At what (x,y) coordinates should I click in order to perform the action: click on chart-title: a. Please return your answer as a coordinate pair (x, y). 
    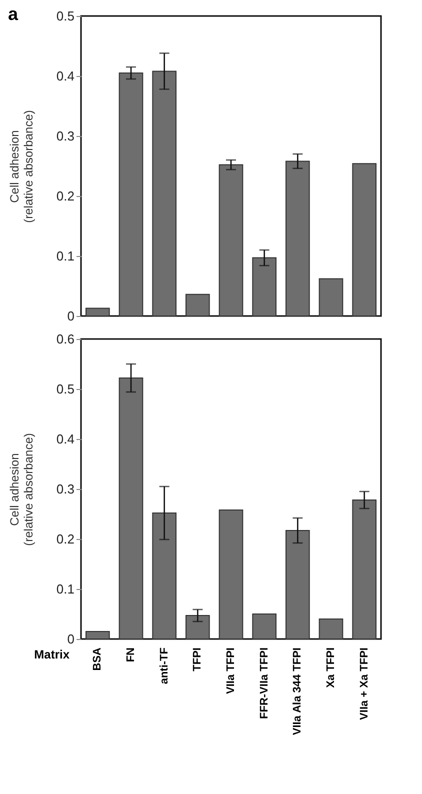
    Looking at the image, I should click on (13, 14).